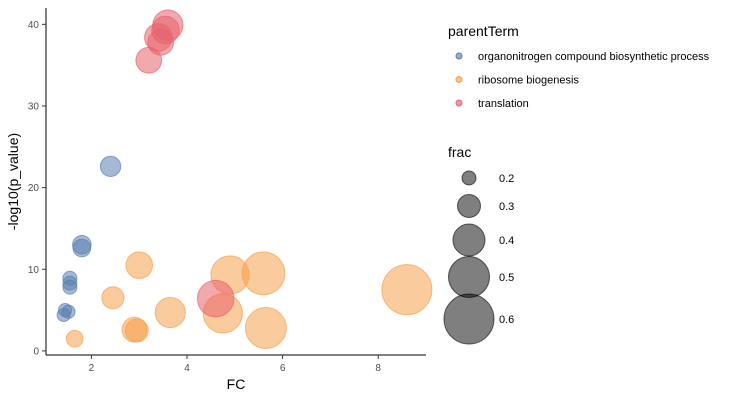  What do you see at coordinates (13, 181) in the screenshot?
I see `y-axis-label: -log10(p_value)` at bounding box center [13, 181].